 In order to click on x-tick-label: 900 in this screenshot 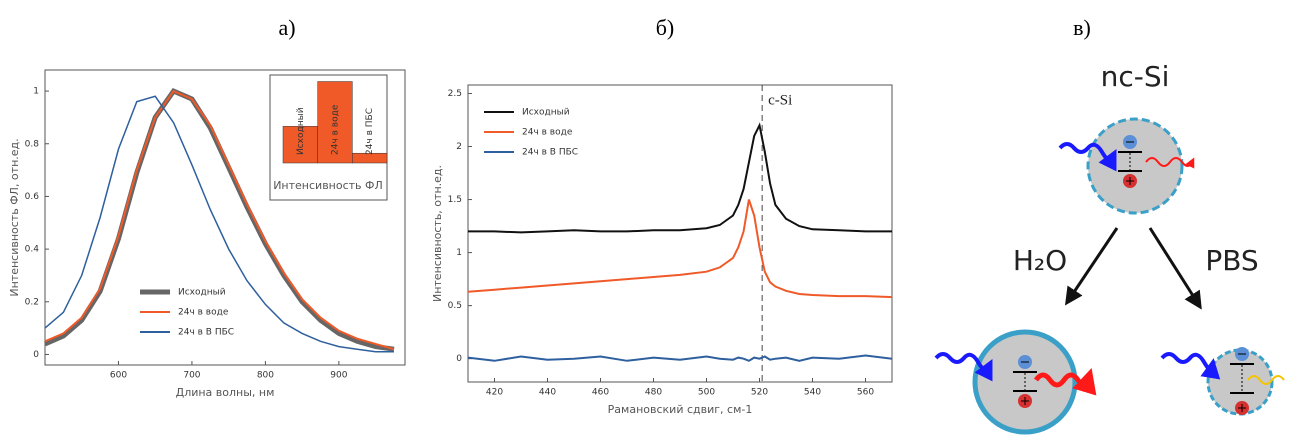, I will do `click(338, 376)`.